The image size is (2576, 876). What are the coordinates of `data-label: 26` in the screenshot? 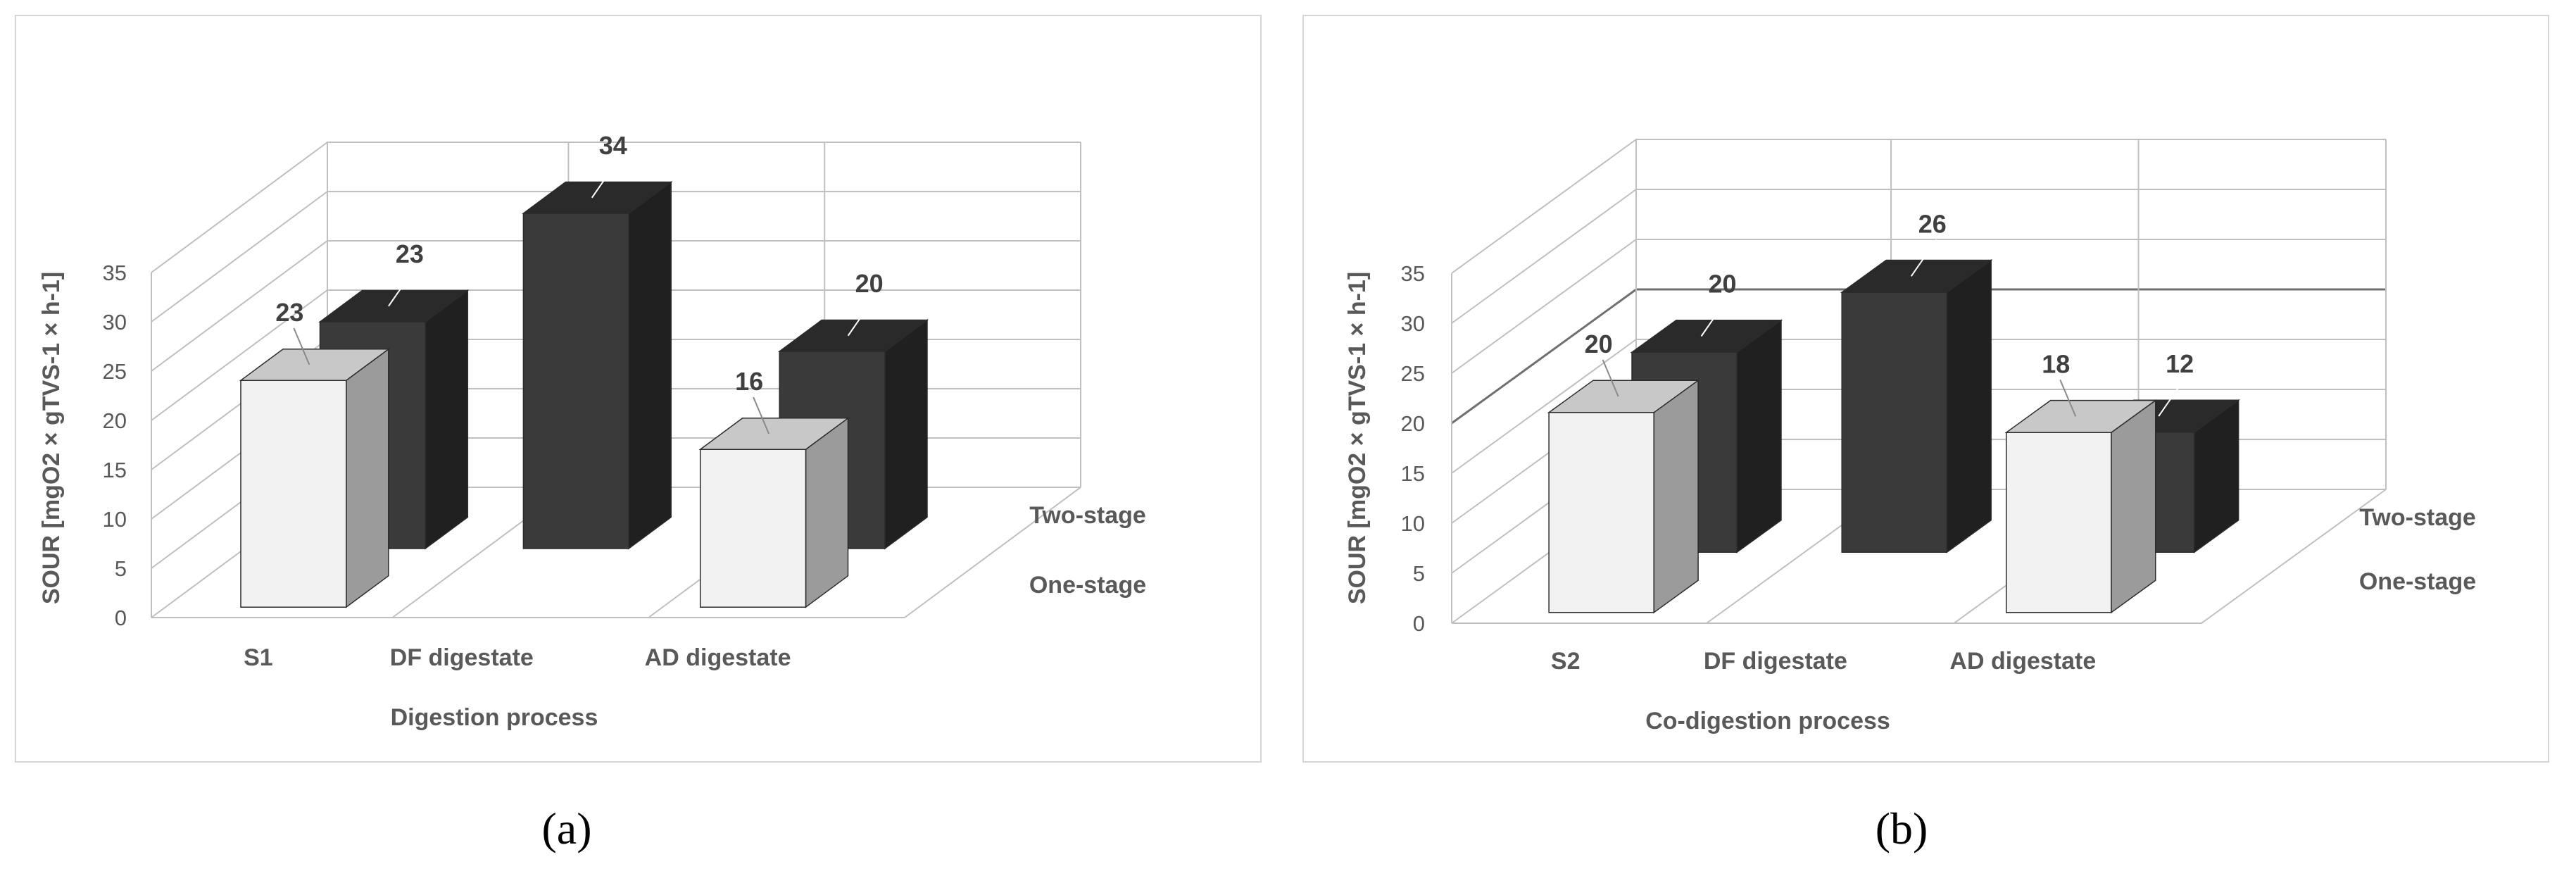 It's located at (1933, 223).